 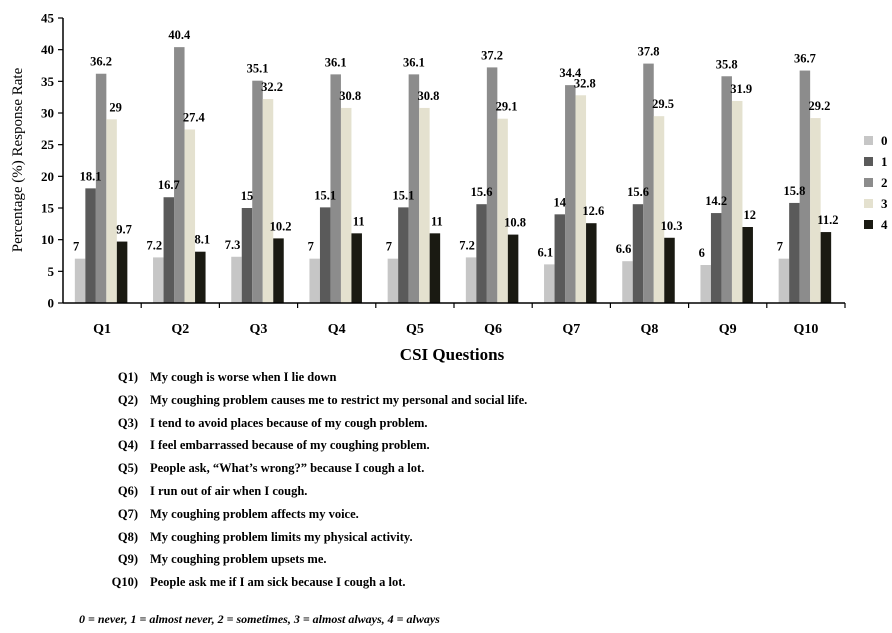 I want to click on question-code: Q9), so click(x=127, y=559).